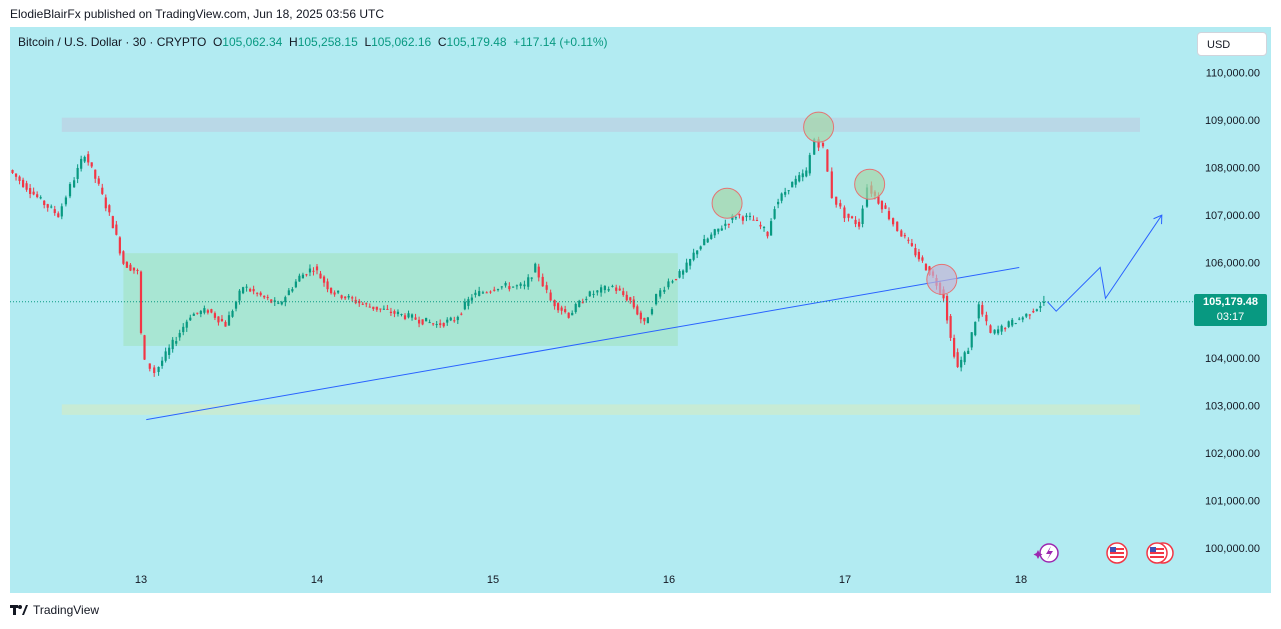 This screenshot has height=629, width=1281. I want to click on bar-countdown: 03:17, so click(1230, 317).